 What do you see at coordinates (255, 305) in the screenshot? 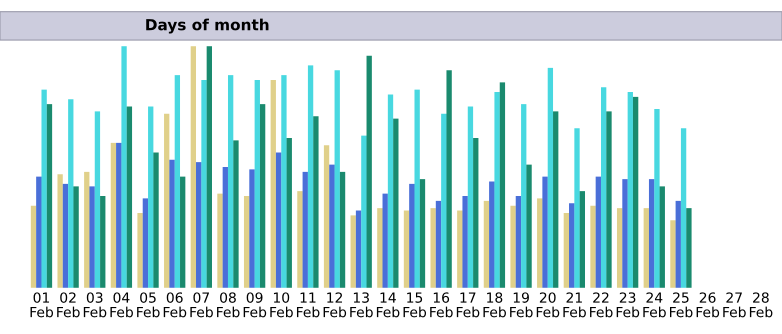
I see `x-tick-label: 09 Feb` at bounding box center [255, 305].